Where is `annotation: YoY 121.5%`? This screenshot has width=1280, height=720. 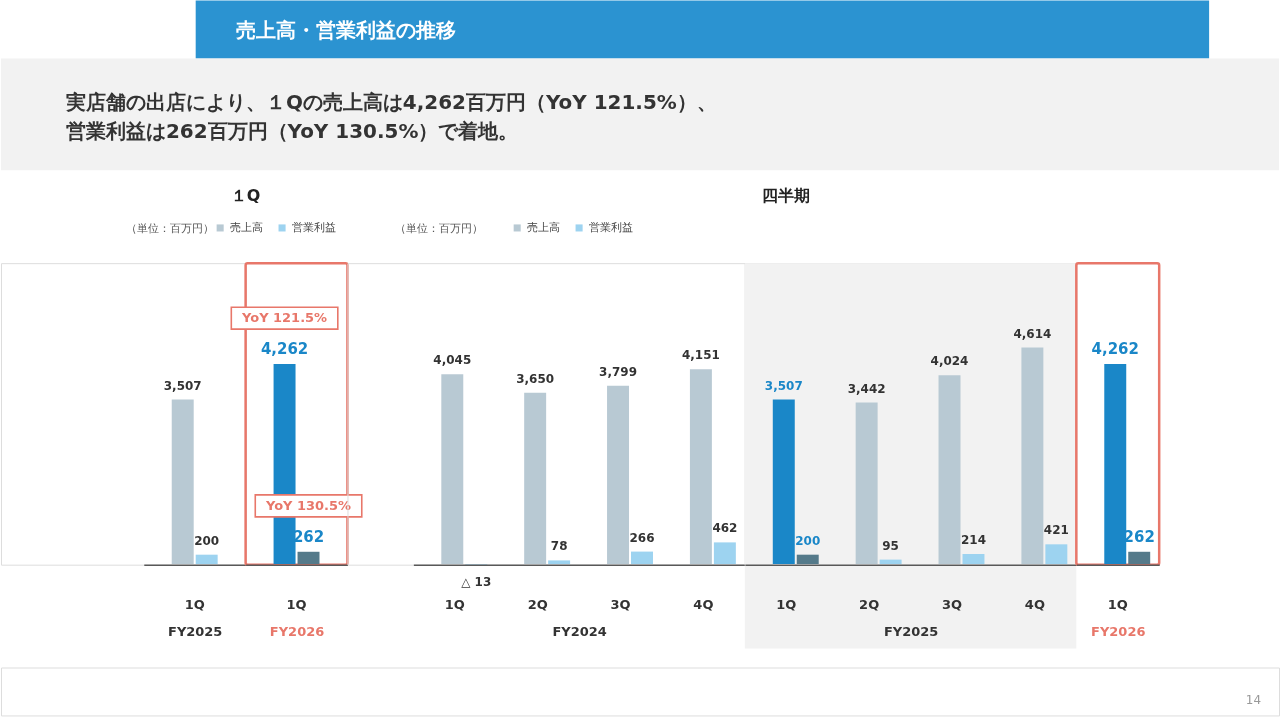
annotation: YoY 121.5% is located at coordinates (284, 318).